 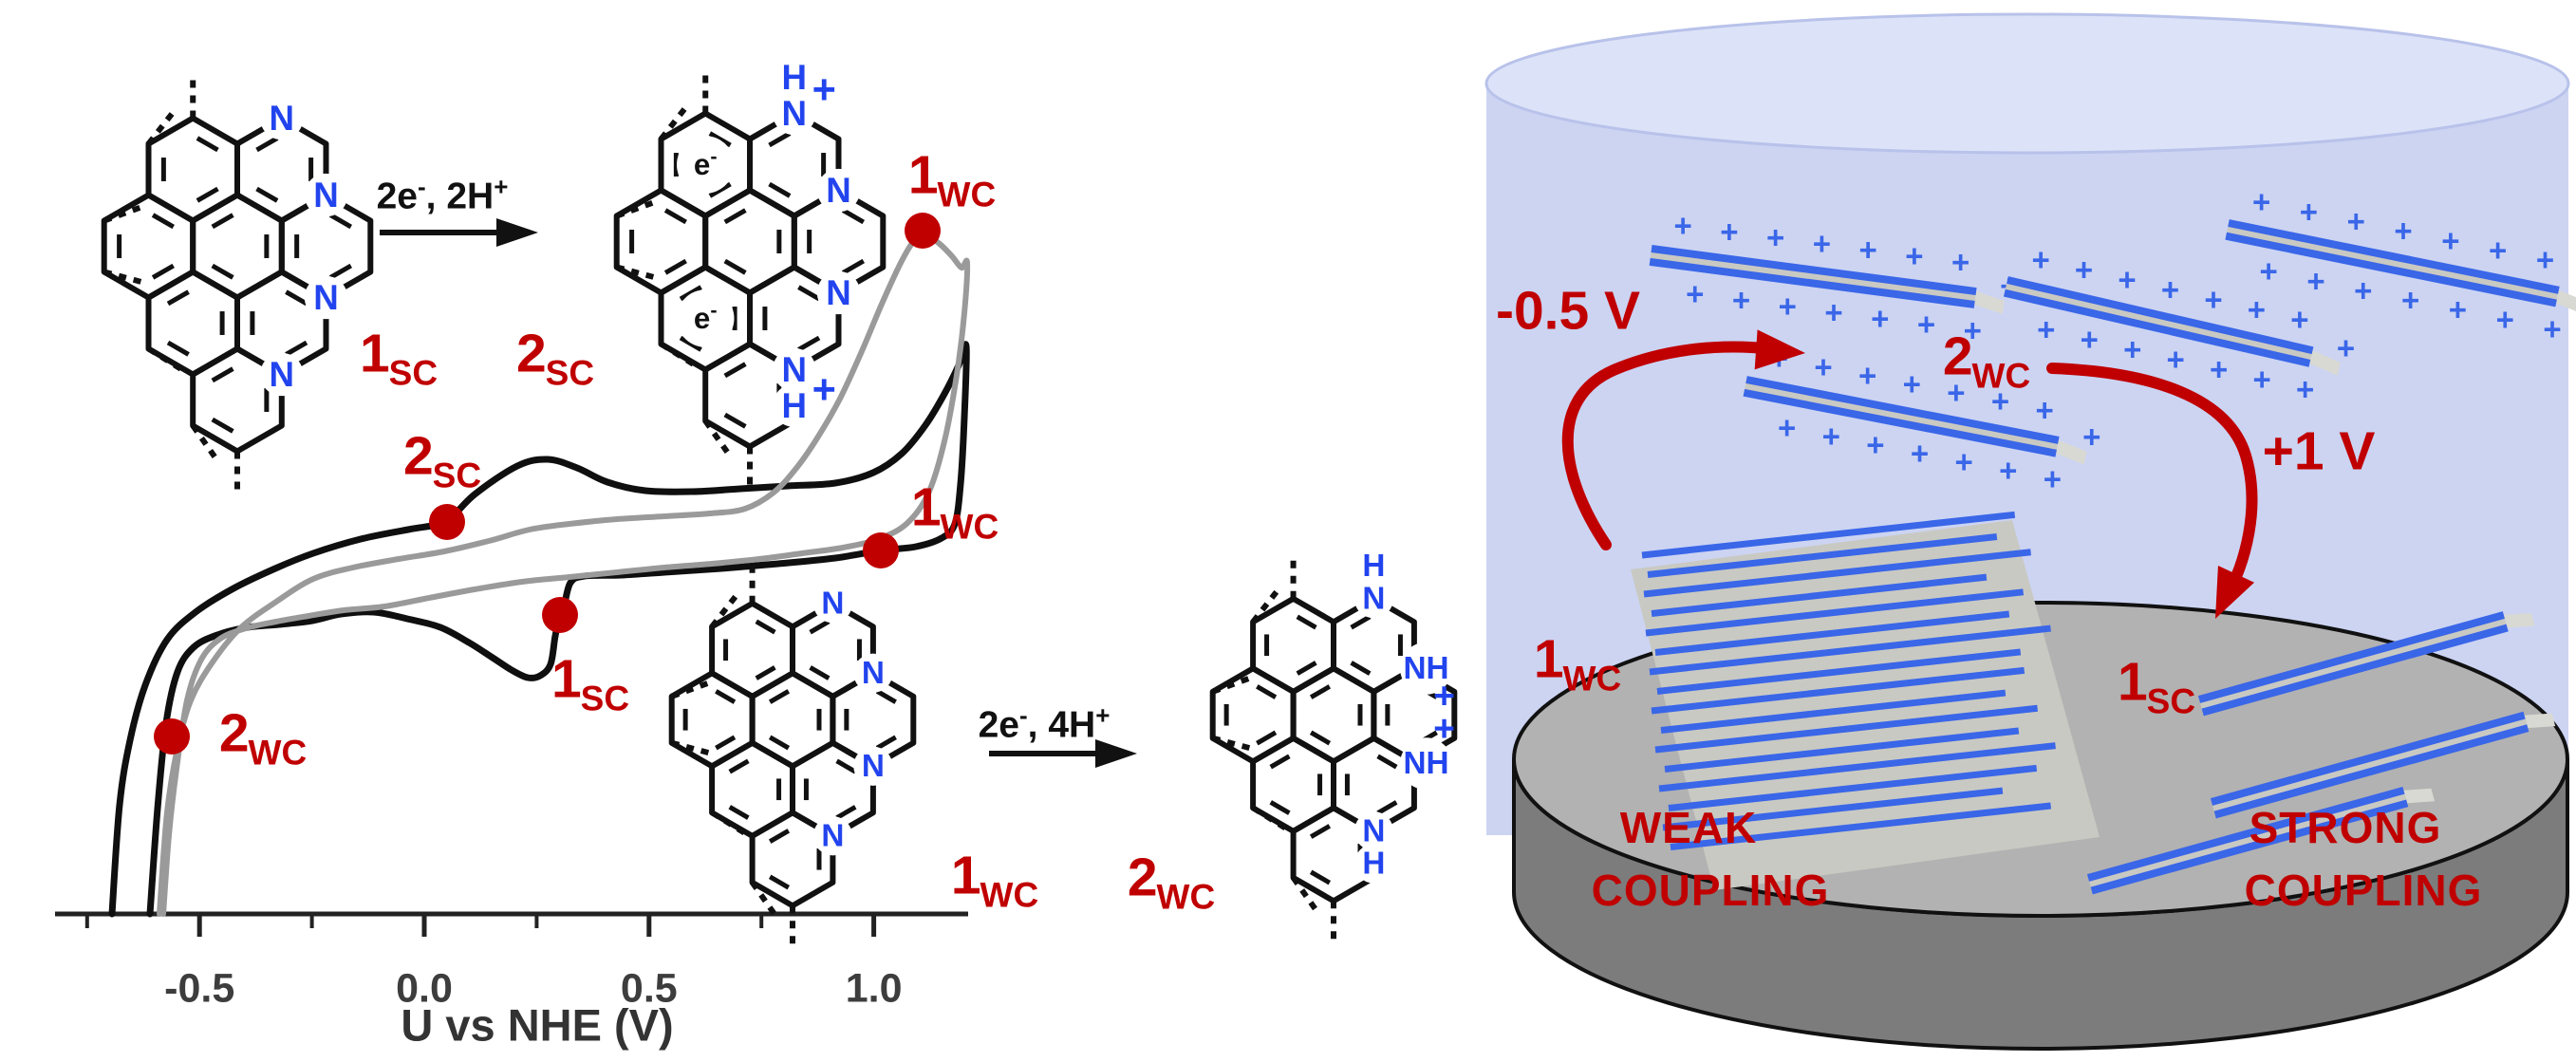 What do you see at coordinates (172, 736) in the screenshot?
I see `marker-2wc-dot` at bounding box center [172, 736].